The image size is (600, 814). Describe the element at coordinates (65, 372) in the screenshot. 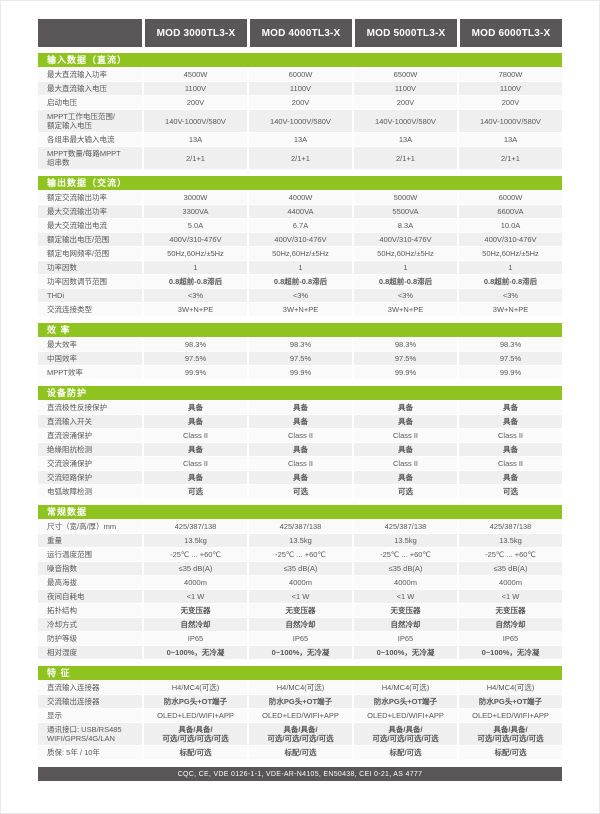

I see `spec-label: MPPT效率` at that location.